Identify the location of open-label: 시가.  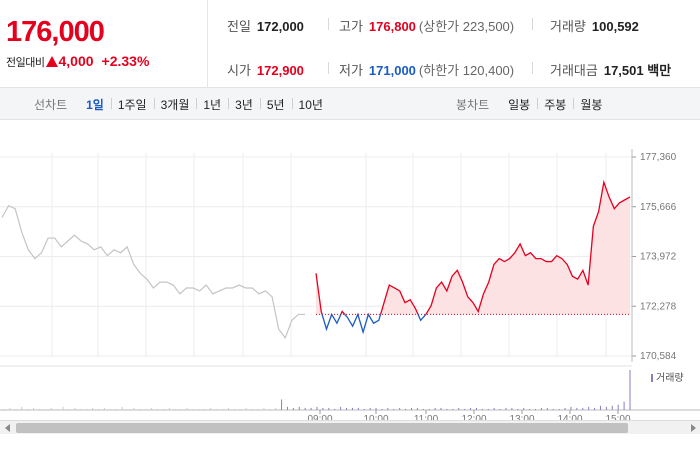
(239, 70).